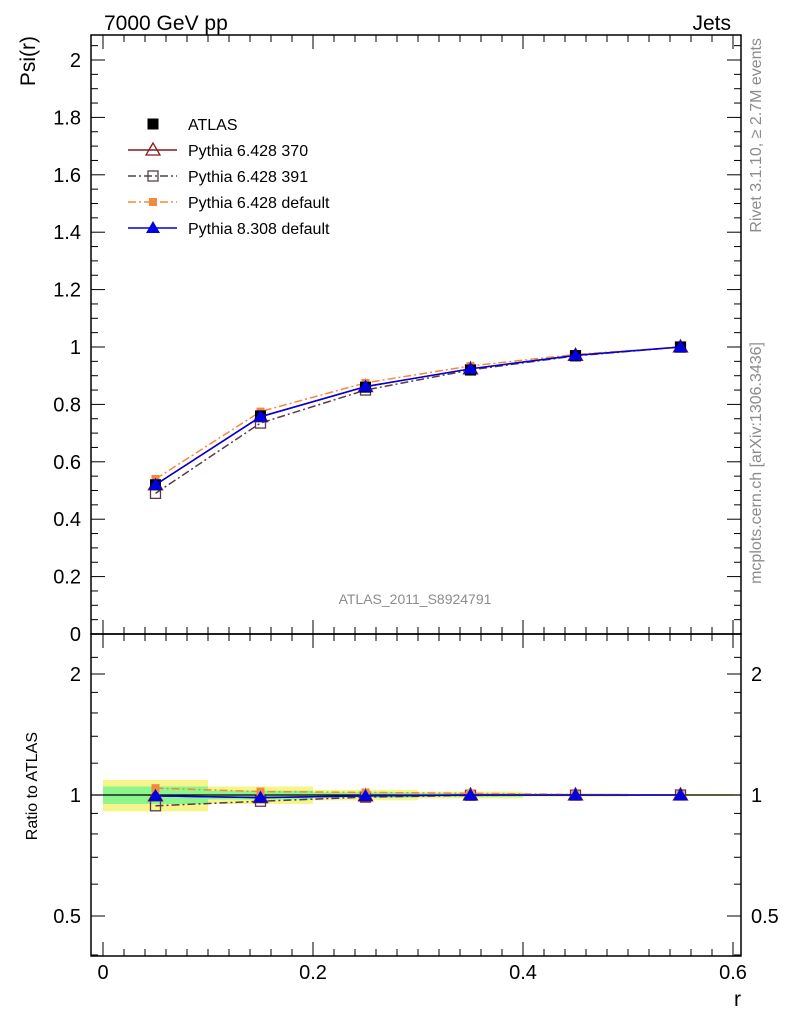 The image size is (786, 1024). What do you see at coordinates (711, 23) in the screenshot?
I see `header-process-label: Jets` at bounding box center [711, 23].